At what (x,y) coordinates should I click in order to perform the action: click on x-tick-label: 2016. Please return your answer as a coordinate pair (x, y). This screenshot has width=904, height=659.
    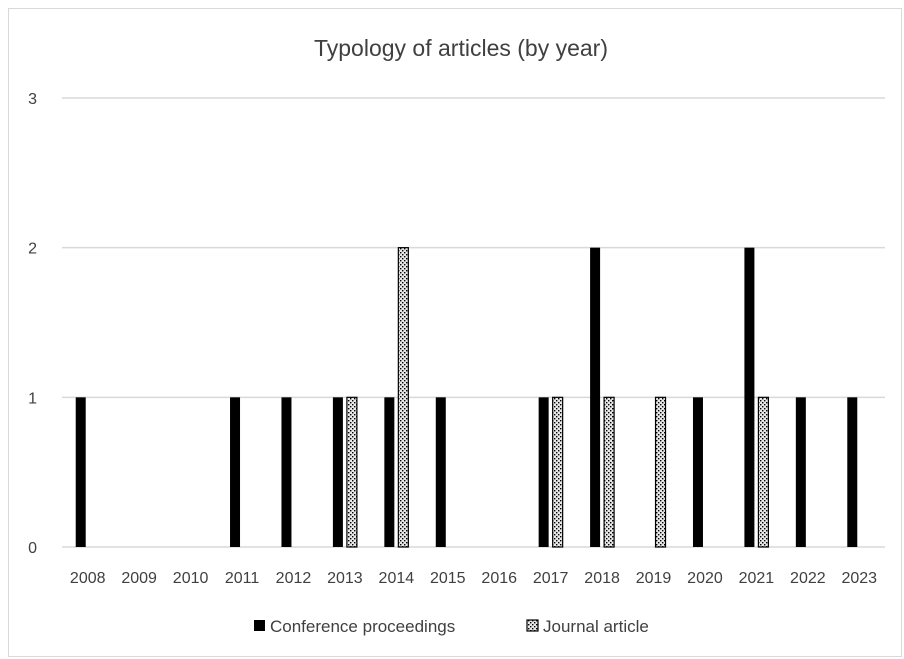
    Looking at the image, I should click on (499, 578).